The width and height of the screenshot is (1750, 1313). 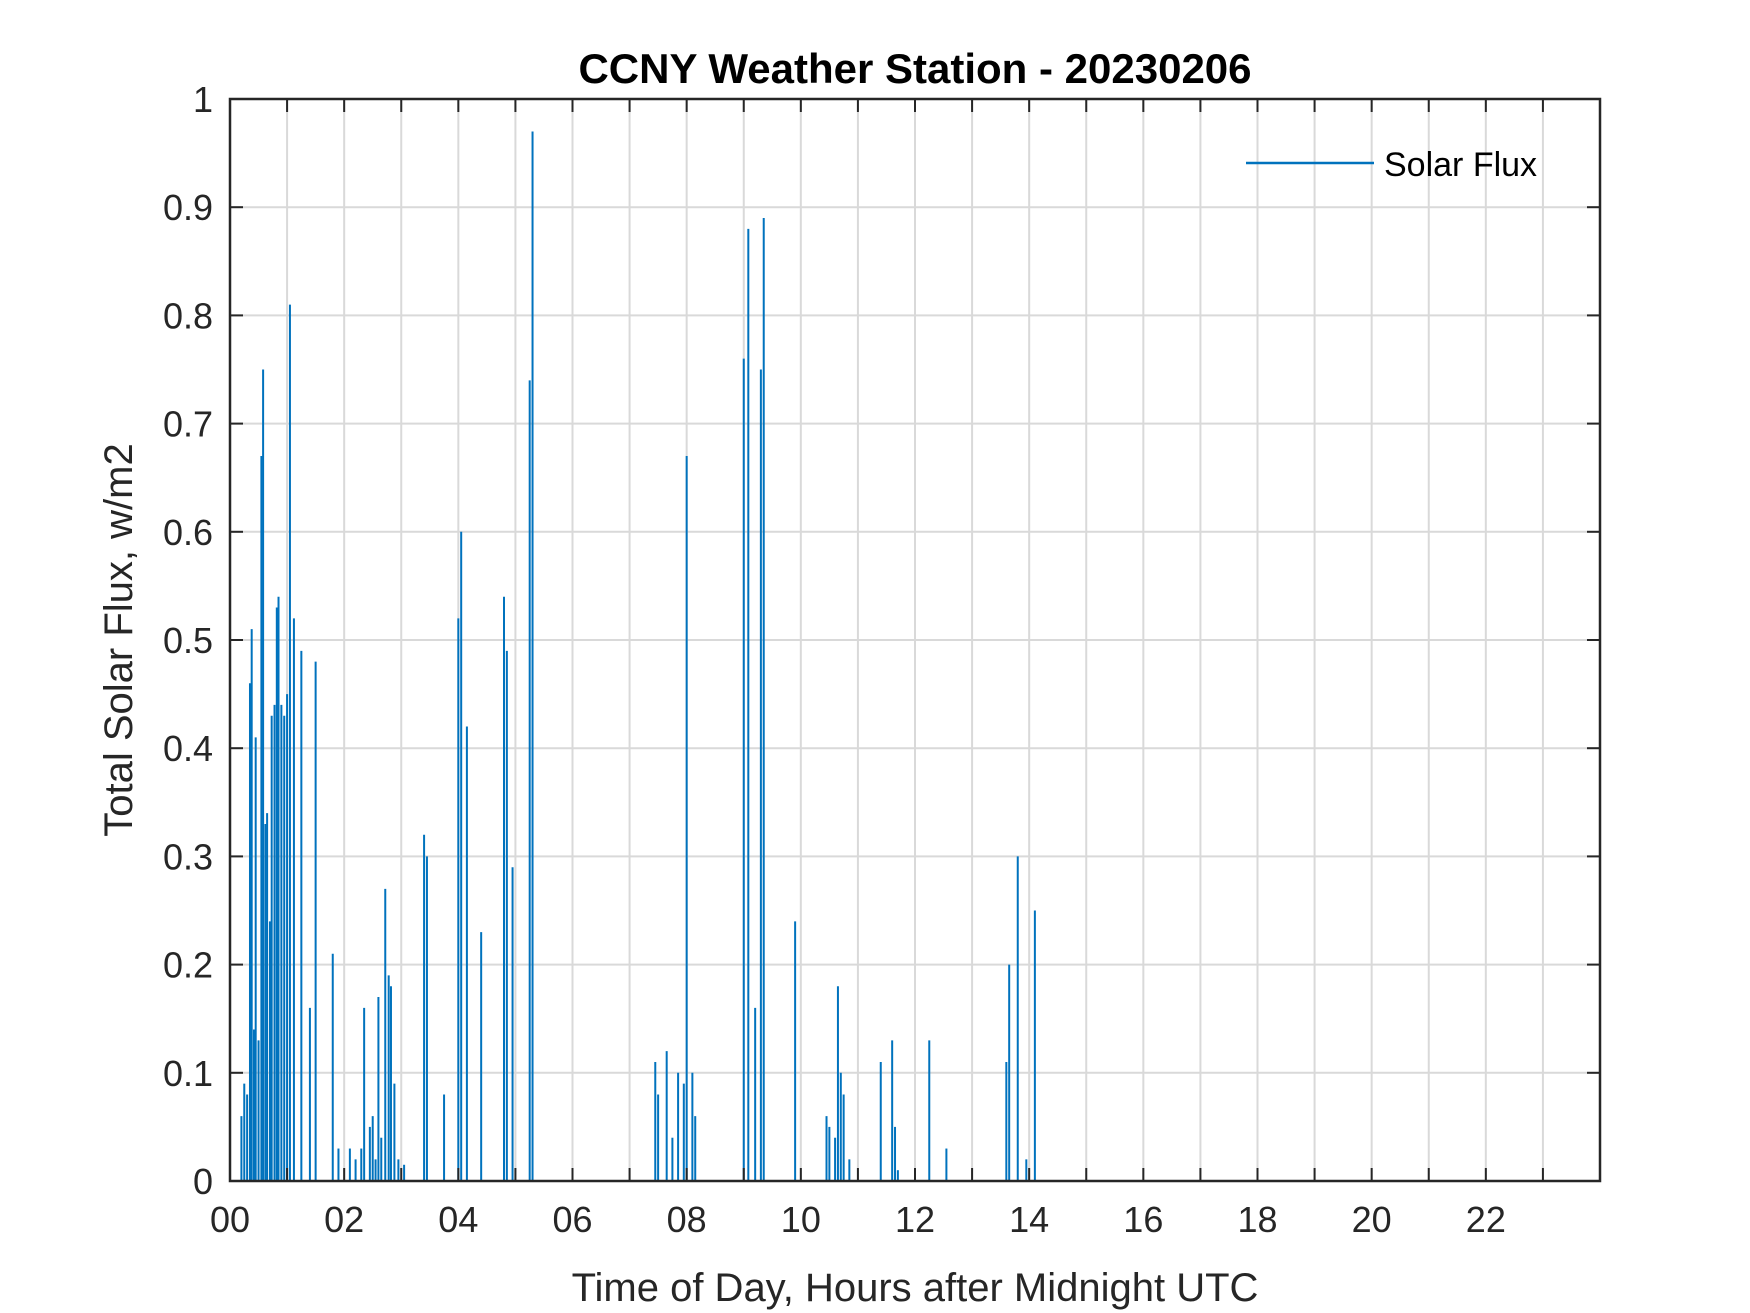 I want to click on x-tick-label: 18, so click(x=1257, y=1219).